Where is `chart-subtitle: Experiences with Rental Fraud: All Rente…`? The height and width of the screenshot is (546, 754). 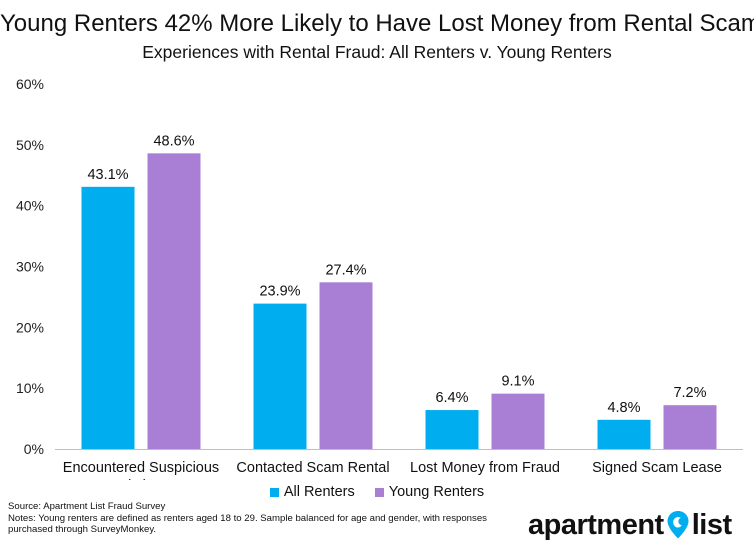 chart-subtitle: Experiences with Rental Fraud: All Rente… is located at coordinates (377, 52).